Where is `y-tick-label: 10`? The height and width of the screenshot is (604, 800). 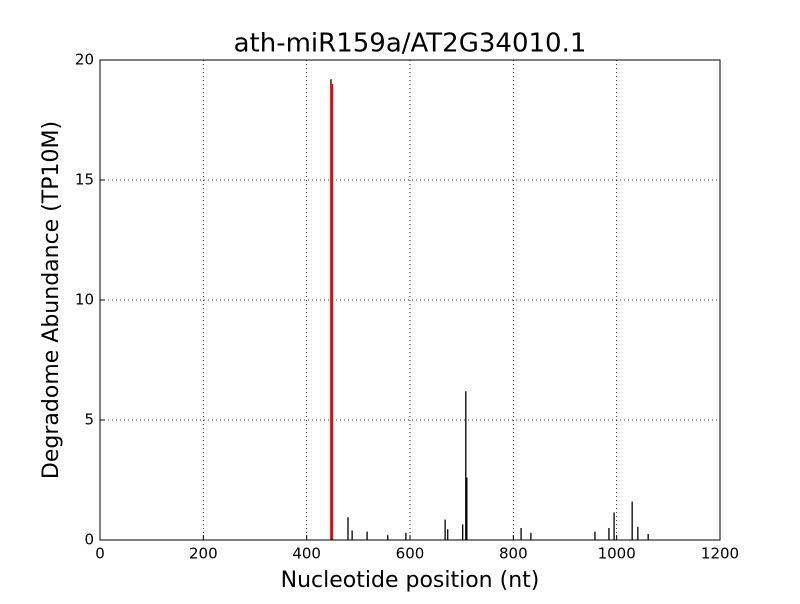 y-tick-label: 10 is located at coordinates (84, 300).